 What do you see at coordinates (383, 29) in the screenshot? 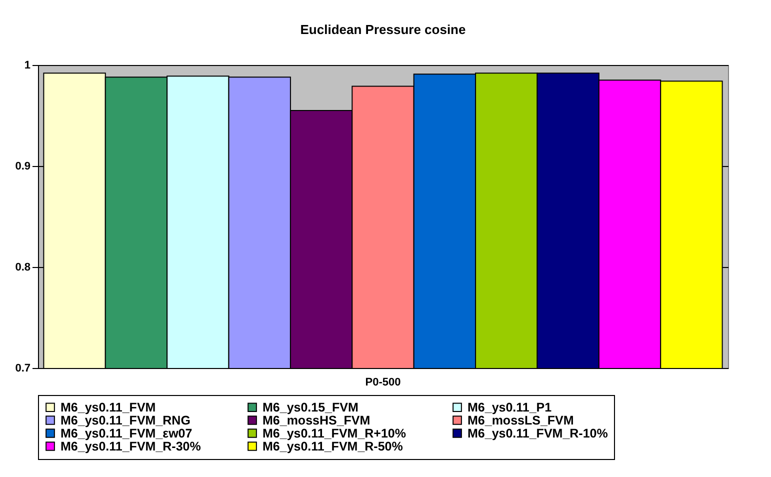
I see `chart-title: Euclidean Pressure cosine` at bounding box center [383, 29].